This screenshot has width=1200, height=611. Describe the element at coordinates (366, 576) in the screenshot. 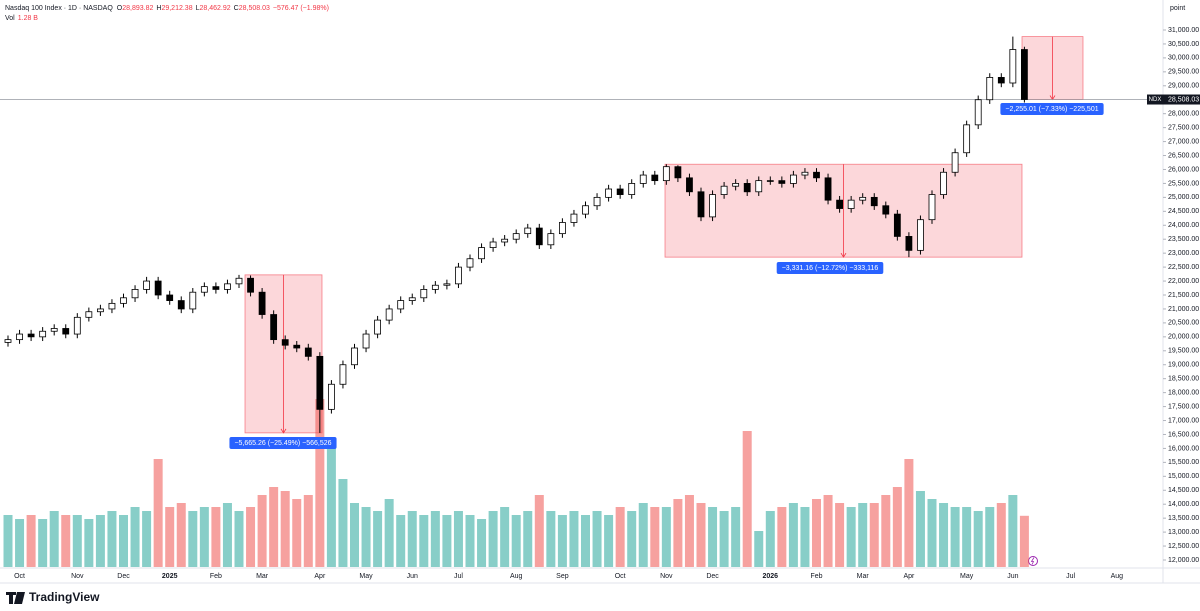

I see `x-tick-label: May` at that location.